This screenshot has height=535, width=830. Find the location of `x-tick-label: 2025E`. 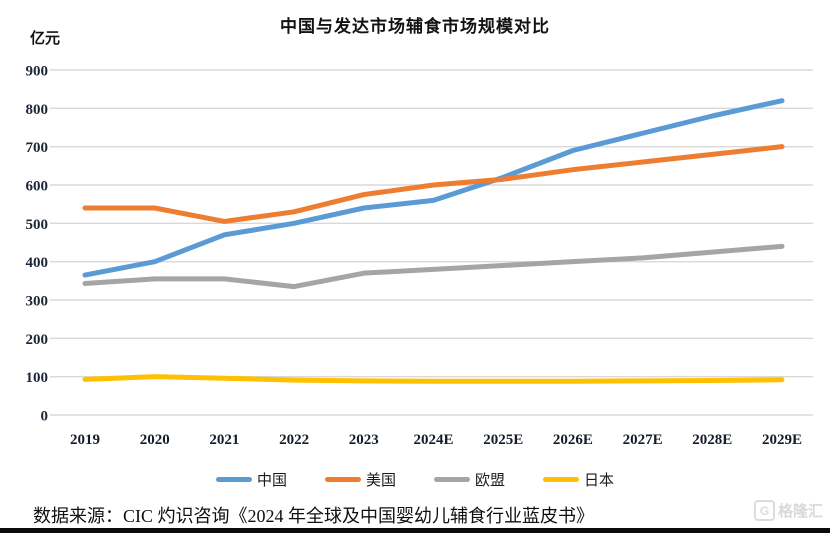

x-tick-label: 2025E is located at coordinates (503, 440).